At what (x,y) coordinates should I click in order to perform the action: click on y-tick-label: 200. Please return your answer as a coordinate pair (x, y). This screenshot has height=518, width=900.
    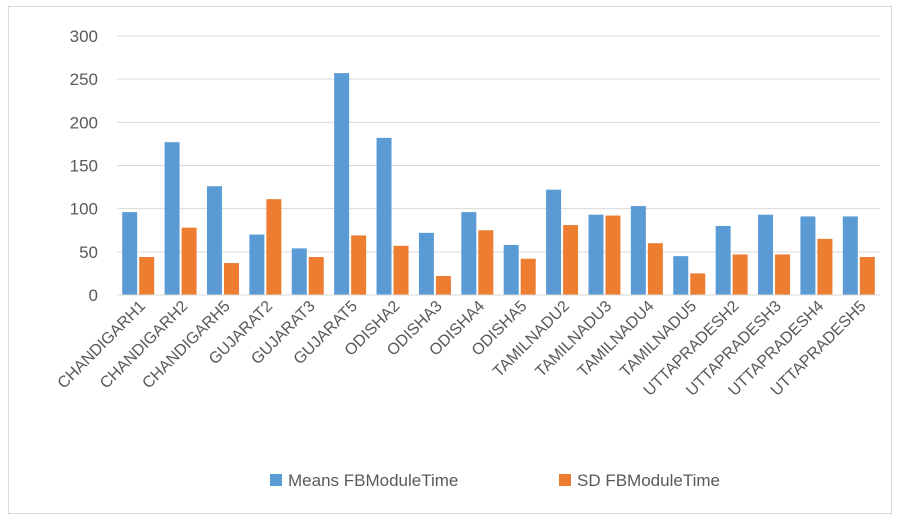
    Looking at the image, I should click on (84, 122).